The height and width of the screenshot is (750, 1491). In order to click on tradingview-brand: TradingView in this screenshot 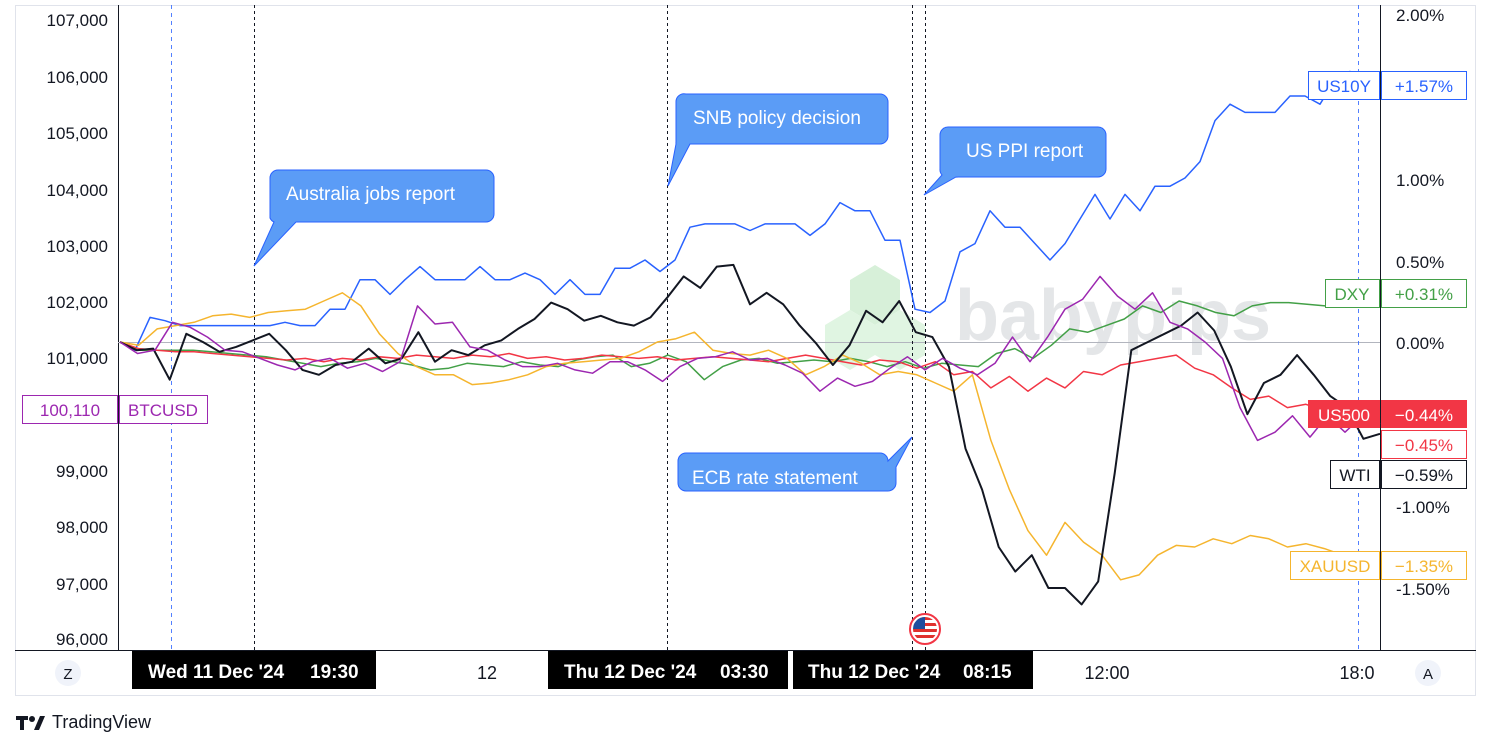, I will do `click(83, 722)`.